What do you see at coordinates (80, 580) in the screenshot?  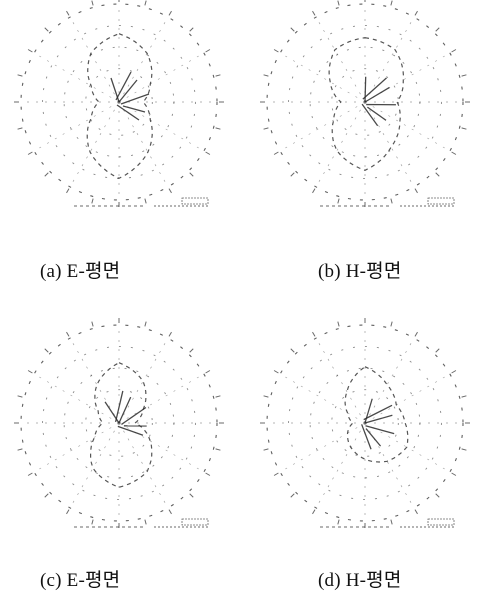 I see `caption-c: (c) E-평면` at bounding box center [80, 580].